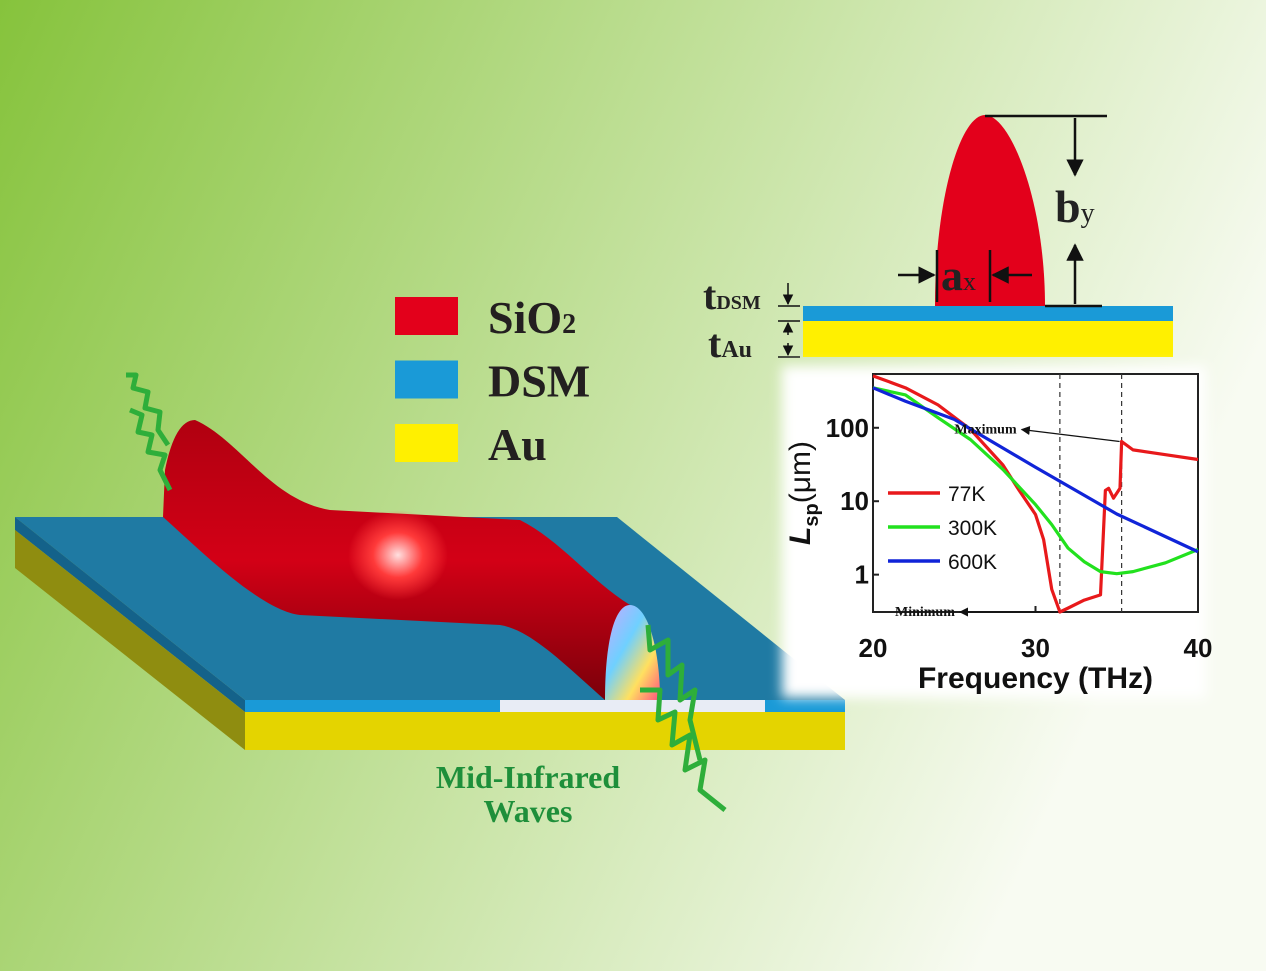 Image resolution: width=1266 pixels, height=971 pixels. What do you see at coordinates (925, 612) in the screenshot?
I see `annotation: Minimum` at bounding box center [925, 612].